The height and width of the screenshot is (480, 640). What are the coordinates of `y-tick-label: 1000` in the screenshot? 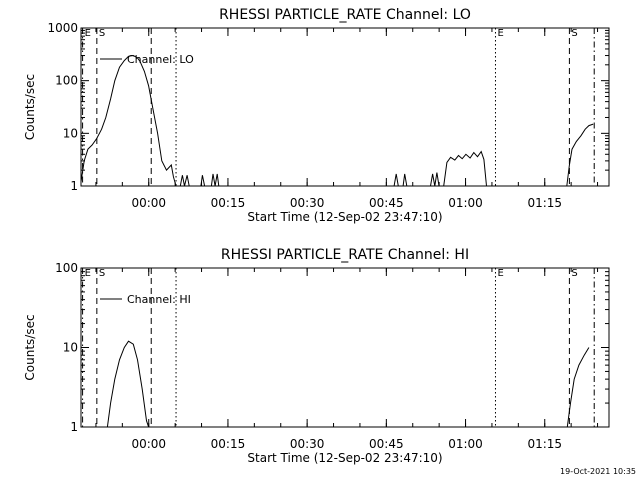 It's located at (62, 28).